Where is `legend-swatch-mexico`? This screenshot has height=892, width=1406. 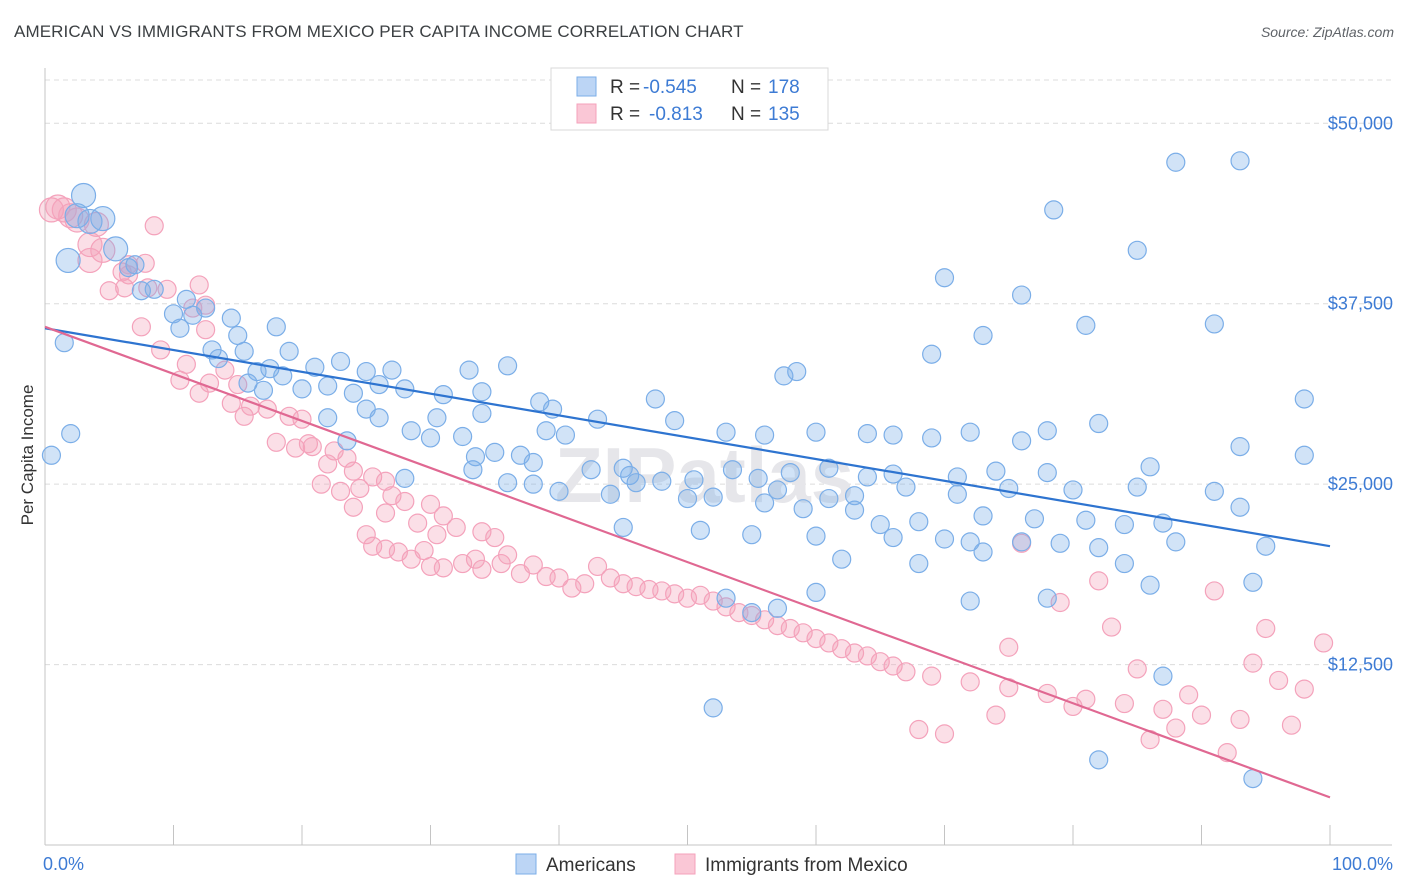 legend-swatch-mexico is located at coordinates (586, 113).